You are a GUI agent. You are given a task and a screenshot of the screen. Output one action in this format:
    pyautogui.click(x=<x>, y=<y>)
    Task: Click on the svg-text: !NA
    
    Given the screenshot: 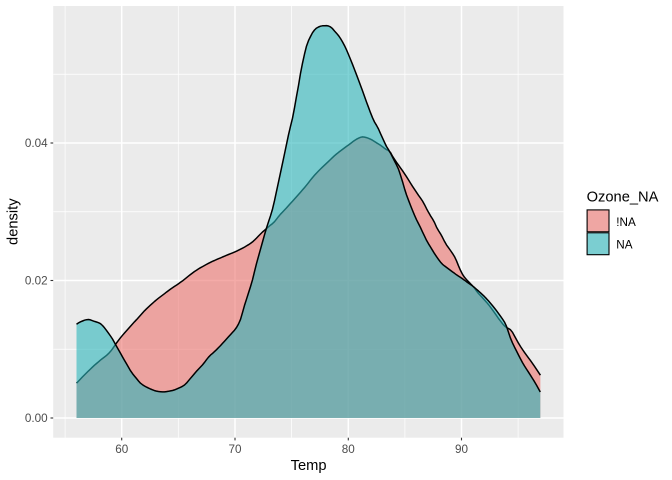 What is the action you would take?
    pyautogui.click(x=626, y=222)
    